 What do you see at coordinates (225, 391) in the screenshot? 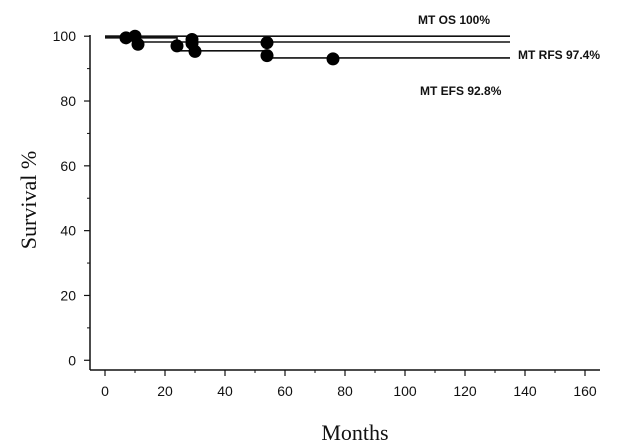
I see `x-tick-label: 40` at bounding box center [225, 391].